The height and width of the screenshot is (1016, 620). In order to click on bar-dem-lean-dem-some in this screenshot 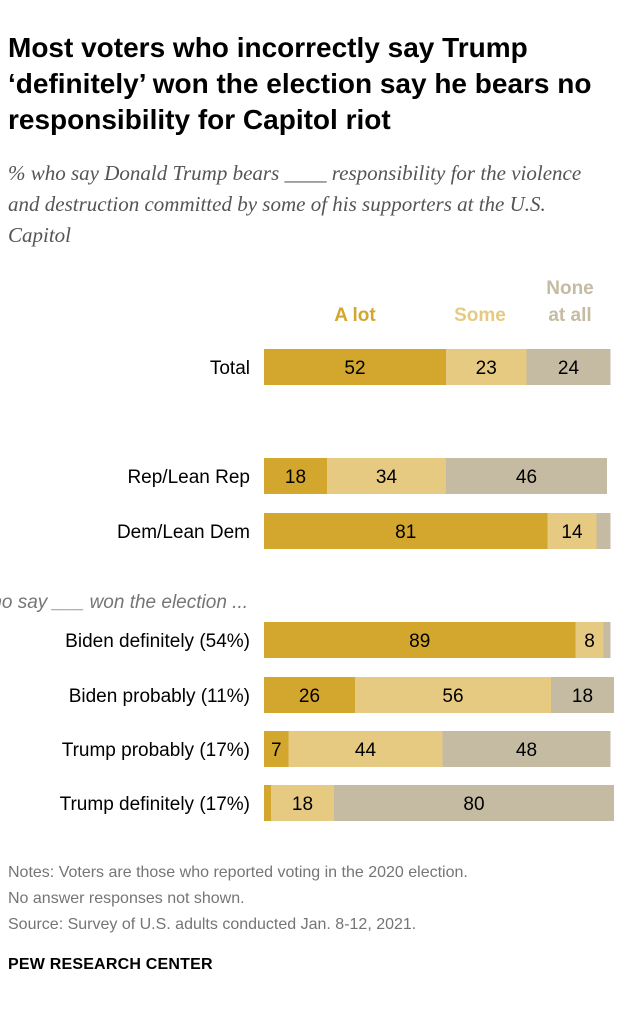, I will do `click(572, 531)`.